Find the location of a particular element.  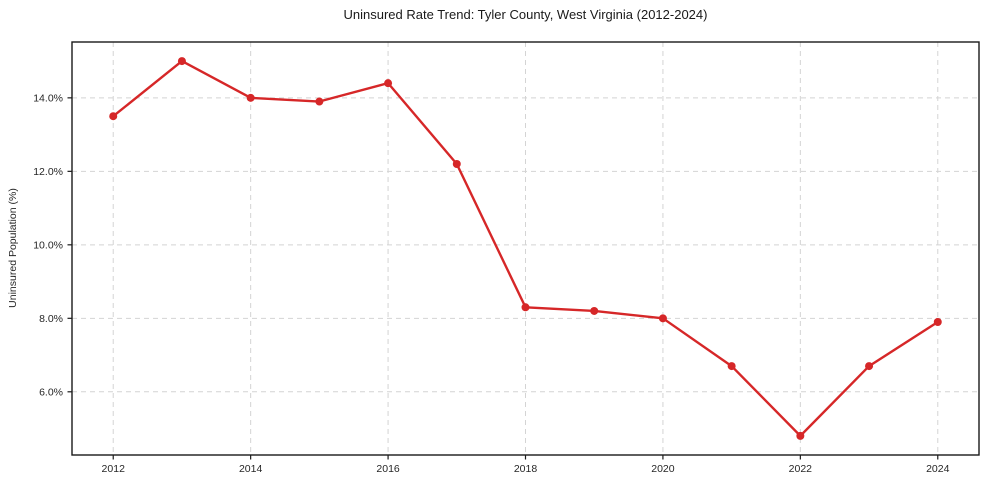

y-tick-label: 8.0% is located at coordinates (51, 319).